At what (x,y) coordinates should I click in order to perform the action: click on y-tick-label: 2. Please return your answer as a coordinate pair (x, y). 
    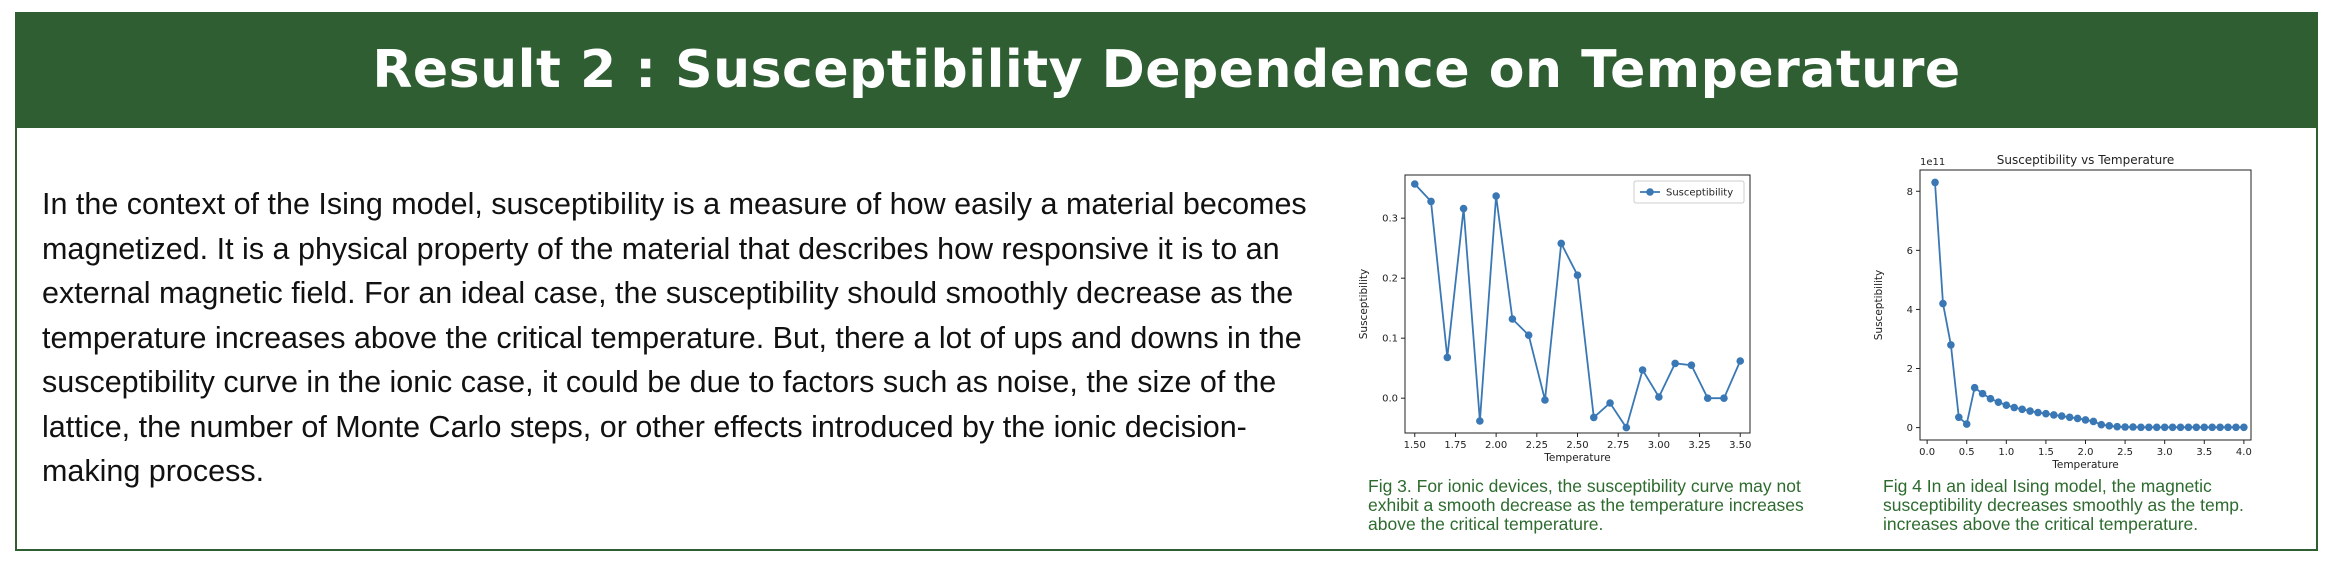
    Looking at the image, I should click on (1910, 369).